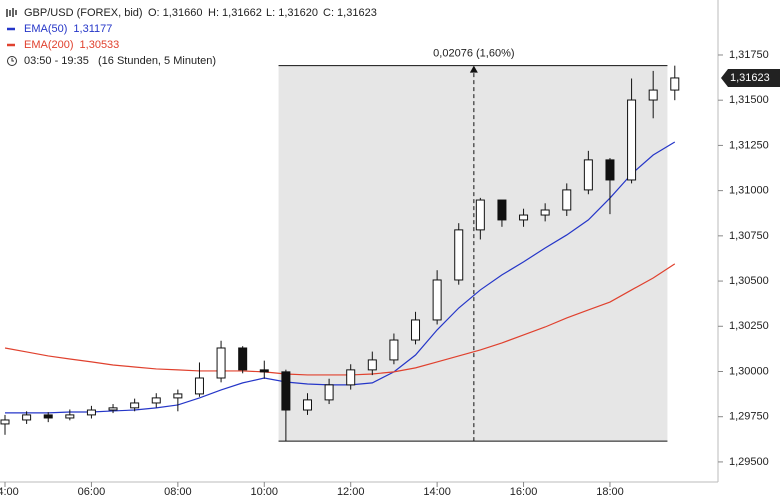 The height and width of the screenshot is (501, 780). Describe the element at coordinates (157, 61) in the screenshot. I see `period-note: (16 Stunden, 5 Minuten)` at that location.